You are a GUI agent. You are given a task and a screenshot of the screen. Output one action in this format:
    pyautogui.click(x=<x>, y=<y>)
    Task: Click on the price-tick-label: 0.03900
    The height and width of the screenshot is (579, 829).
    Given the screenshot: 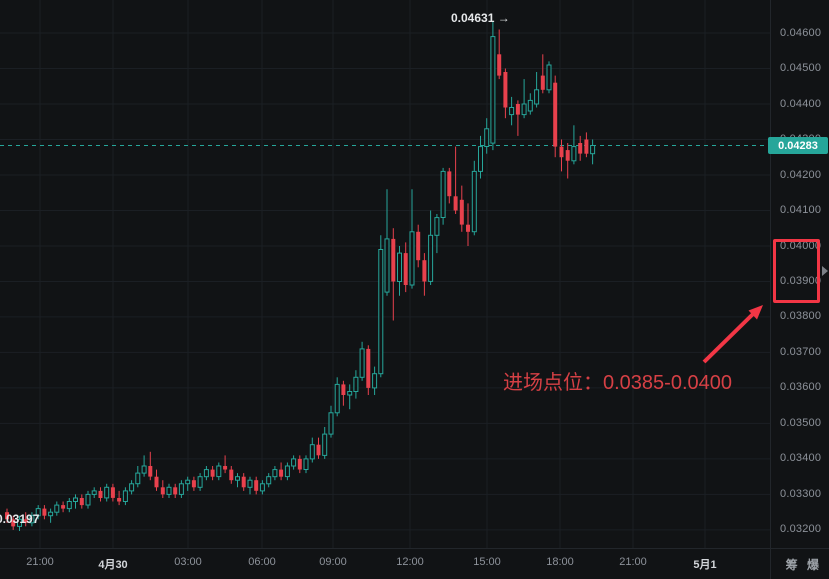 What is the action you would take?
    pyautogui.click(x=801, y=281)
    